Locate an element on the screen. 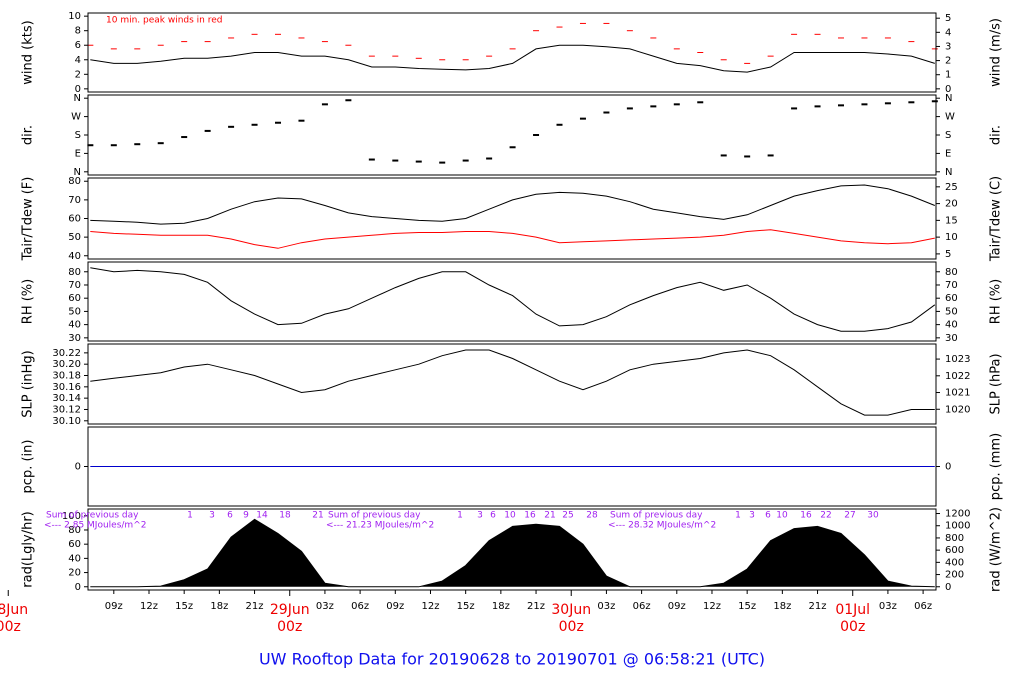 The height and width of the screenshot is (700, 1024). y-axis-label: SLP (inHg) is located at coordinates (28, 384).